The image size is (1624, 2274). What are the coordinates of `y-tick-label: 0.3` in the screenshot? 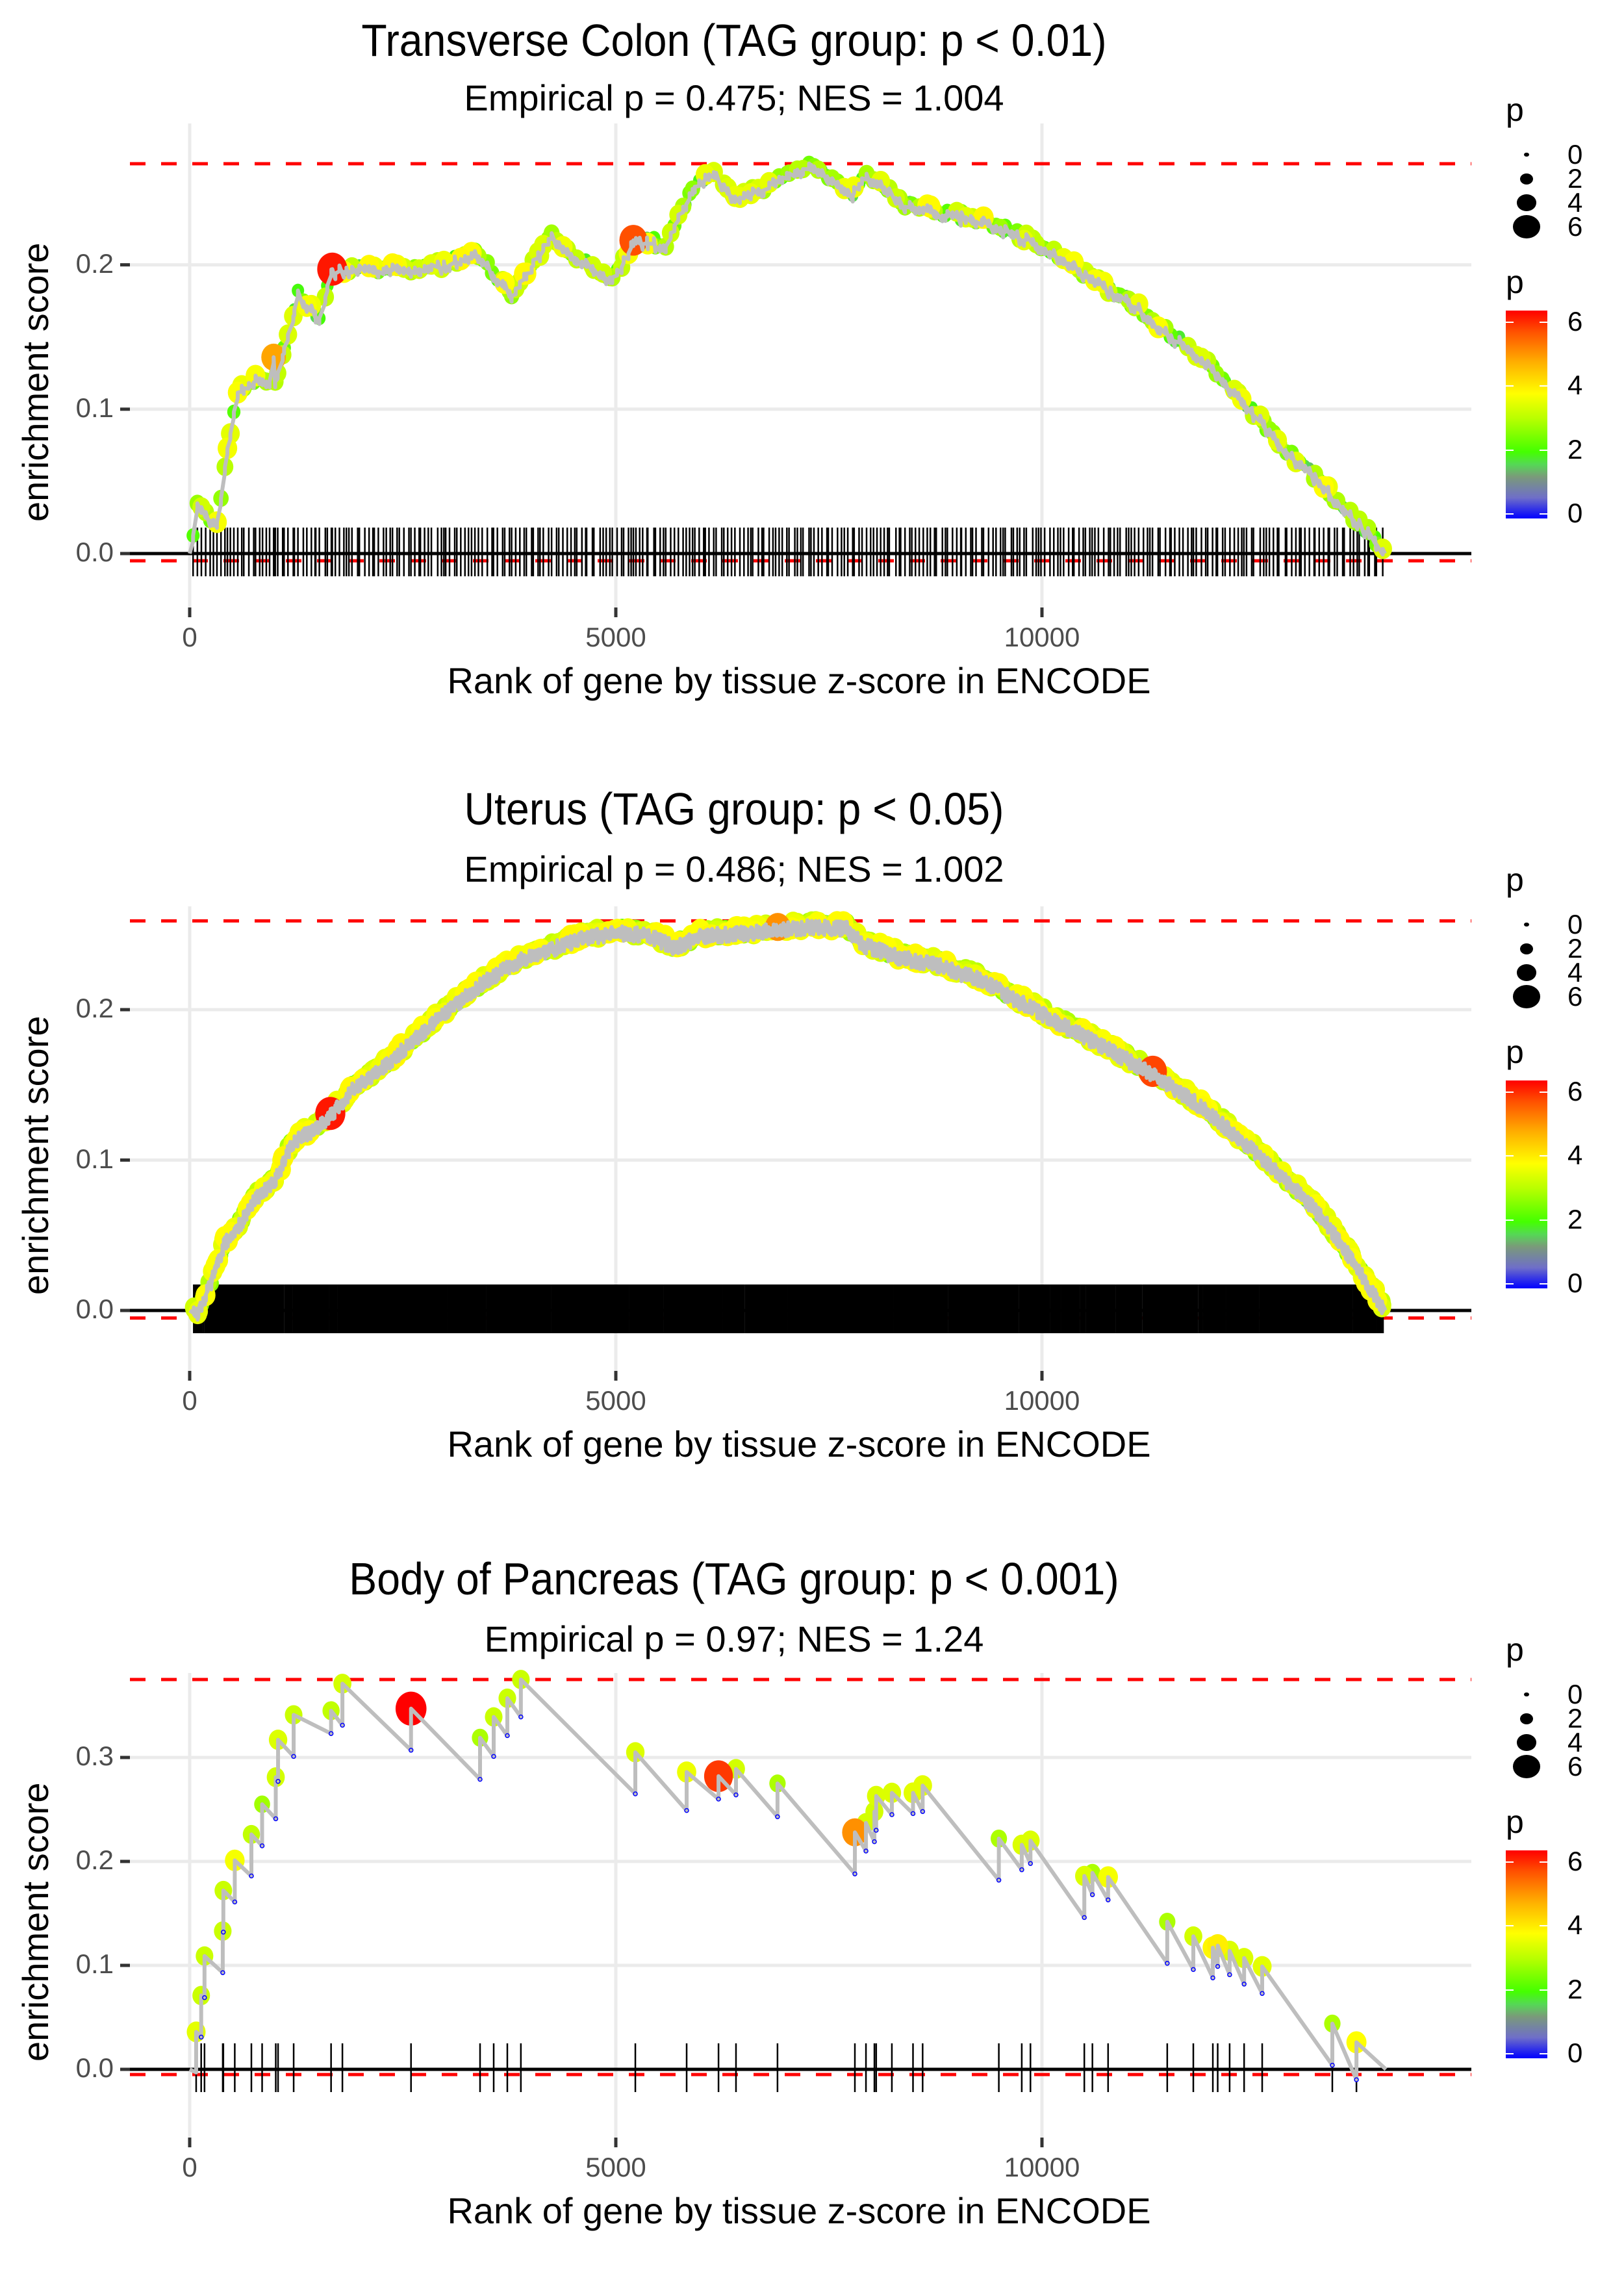 It's located at (94, 1756).